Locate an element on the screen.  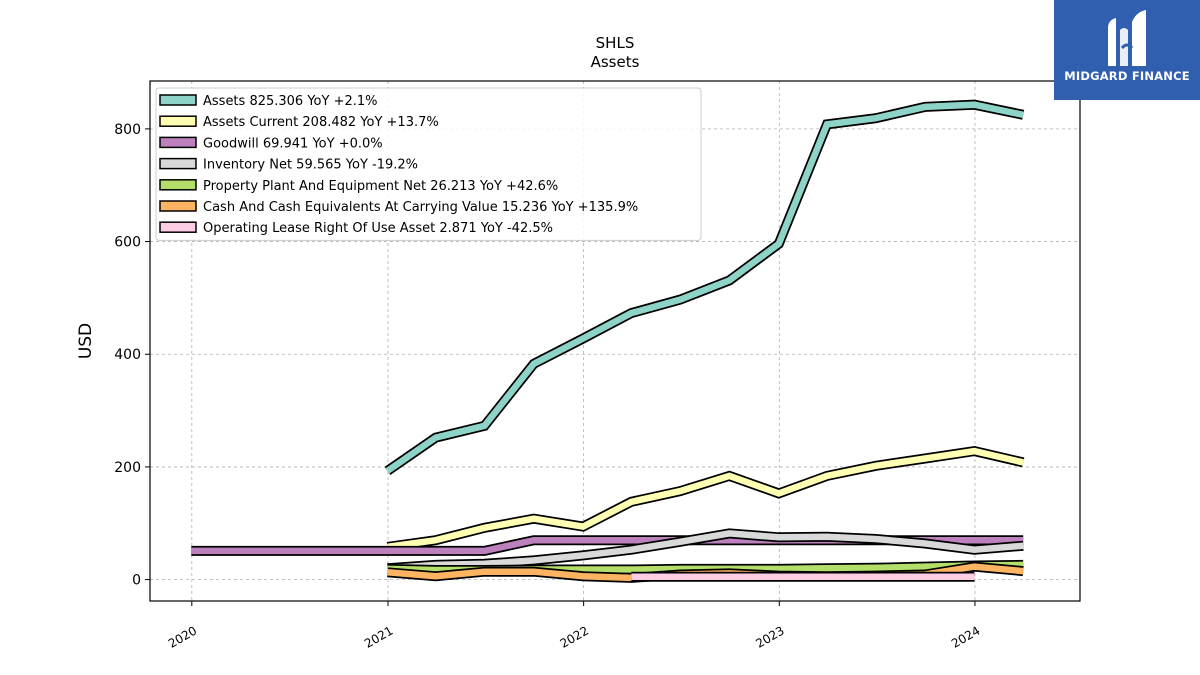
x-tick-label: 2021 is located at coordinates (378, 636).